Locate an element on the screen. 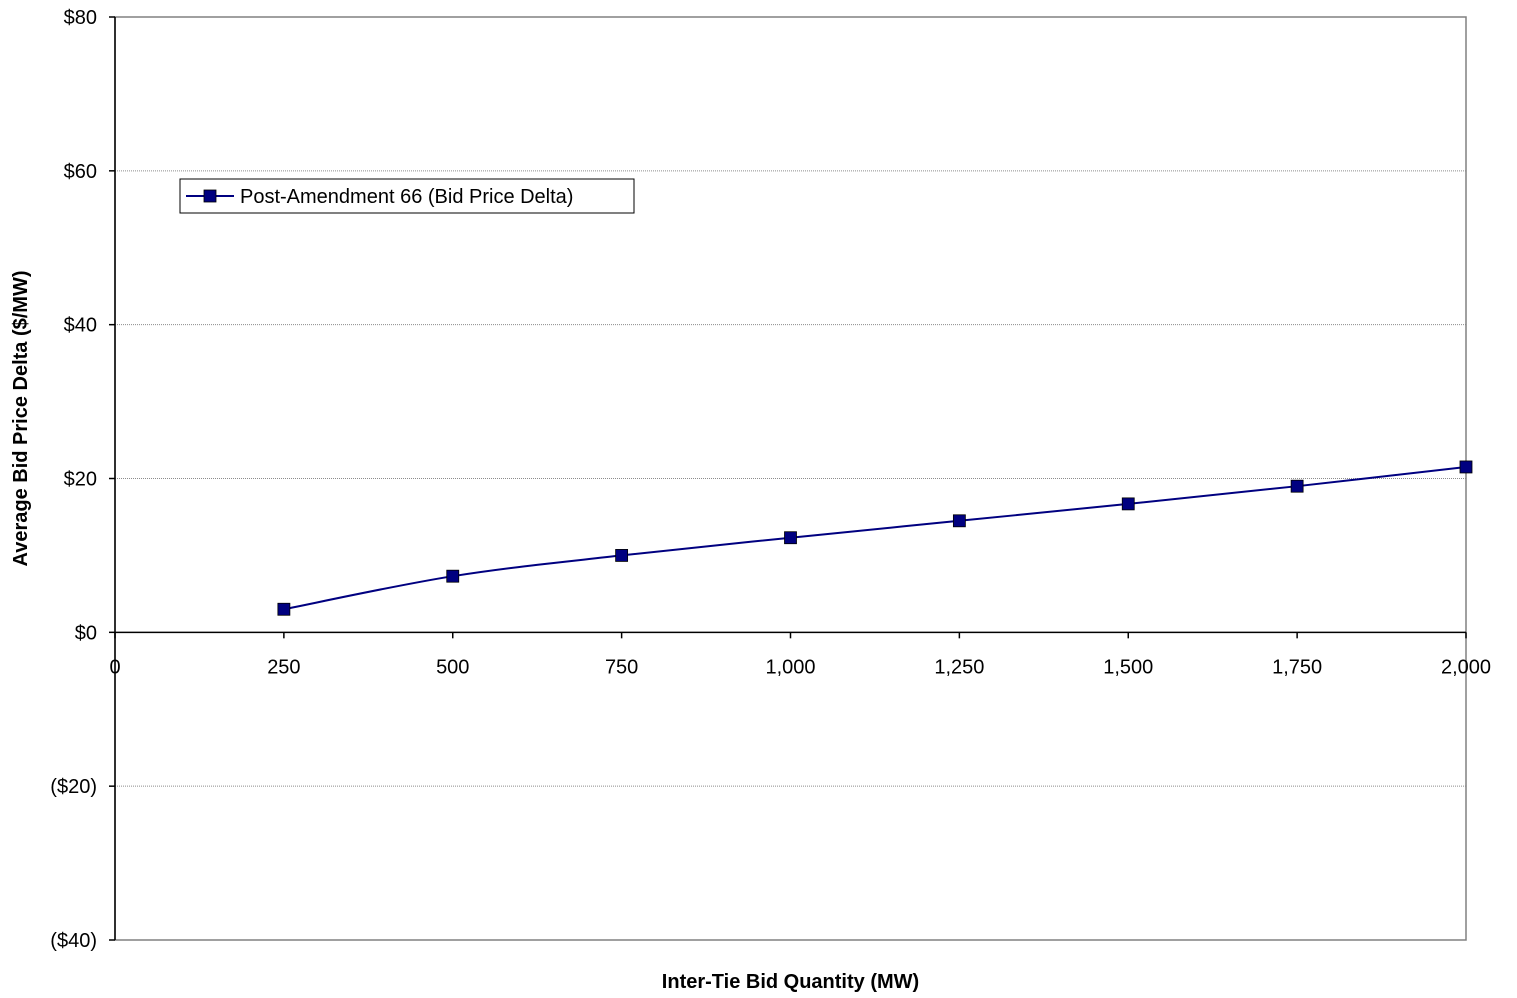 The height and width of the screenshot is (998, 1517). y-tick-label: $0 is located at coordinates (86, 633).